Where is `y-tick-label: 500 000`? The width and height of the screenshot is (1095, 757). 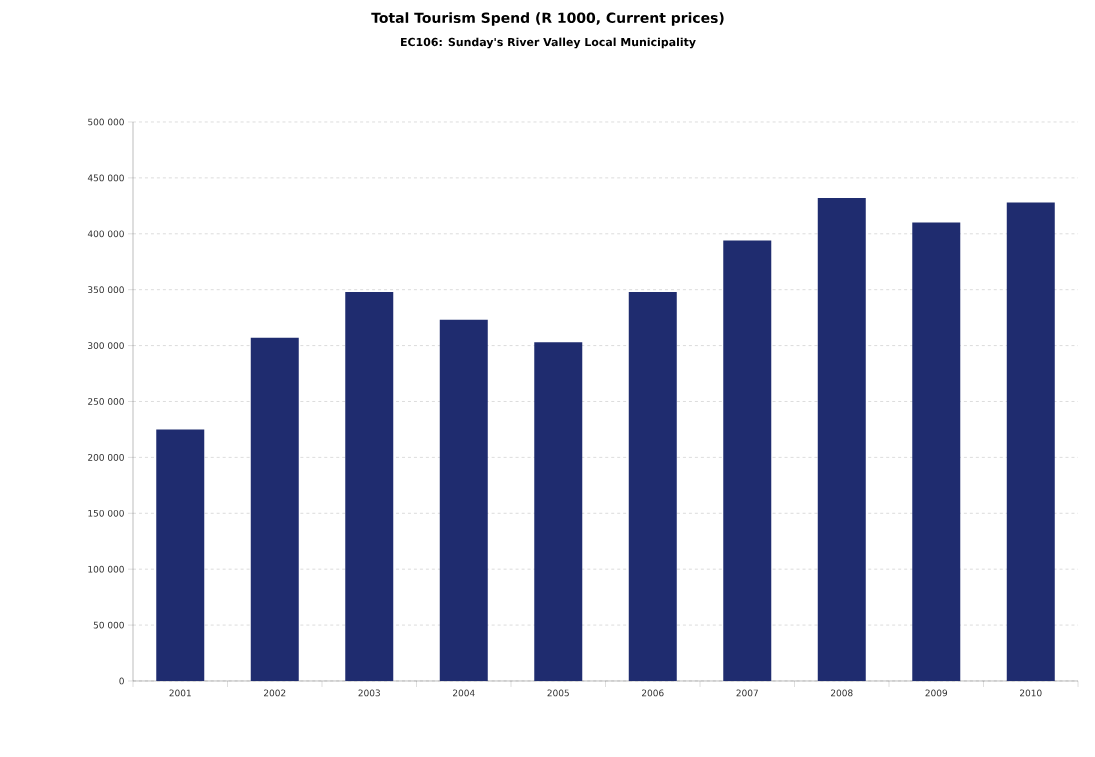 y-tick-label: 500 000 is located at coordinates (106, 122).